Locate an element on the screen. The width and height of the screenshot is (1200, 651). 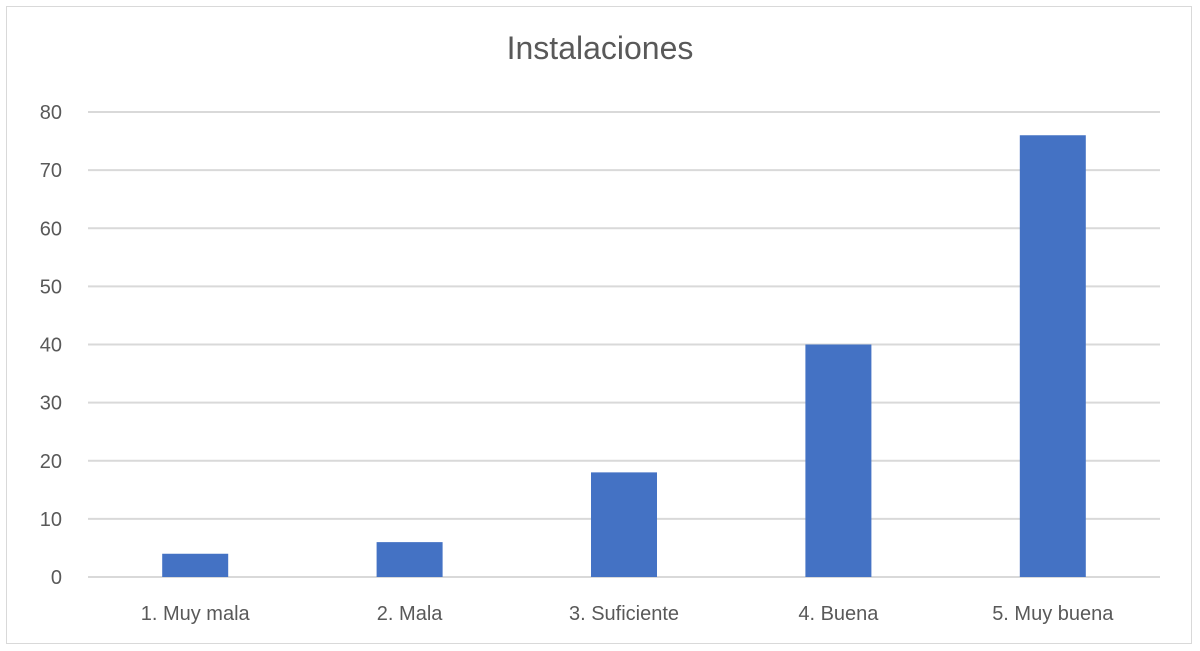
y-tick-label: 30 is located at coordinates (51, 404).